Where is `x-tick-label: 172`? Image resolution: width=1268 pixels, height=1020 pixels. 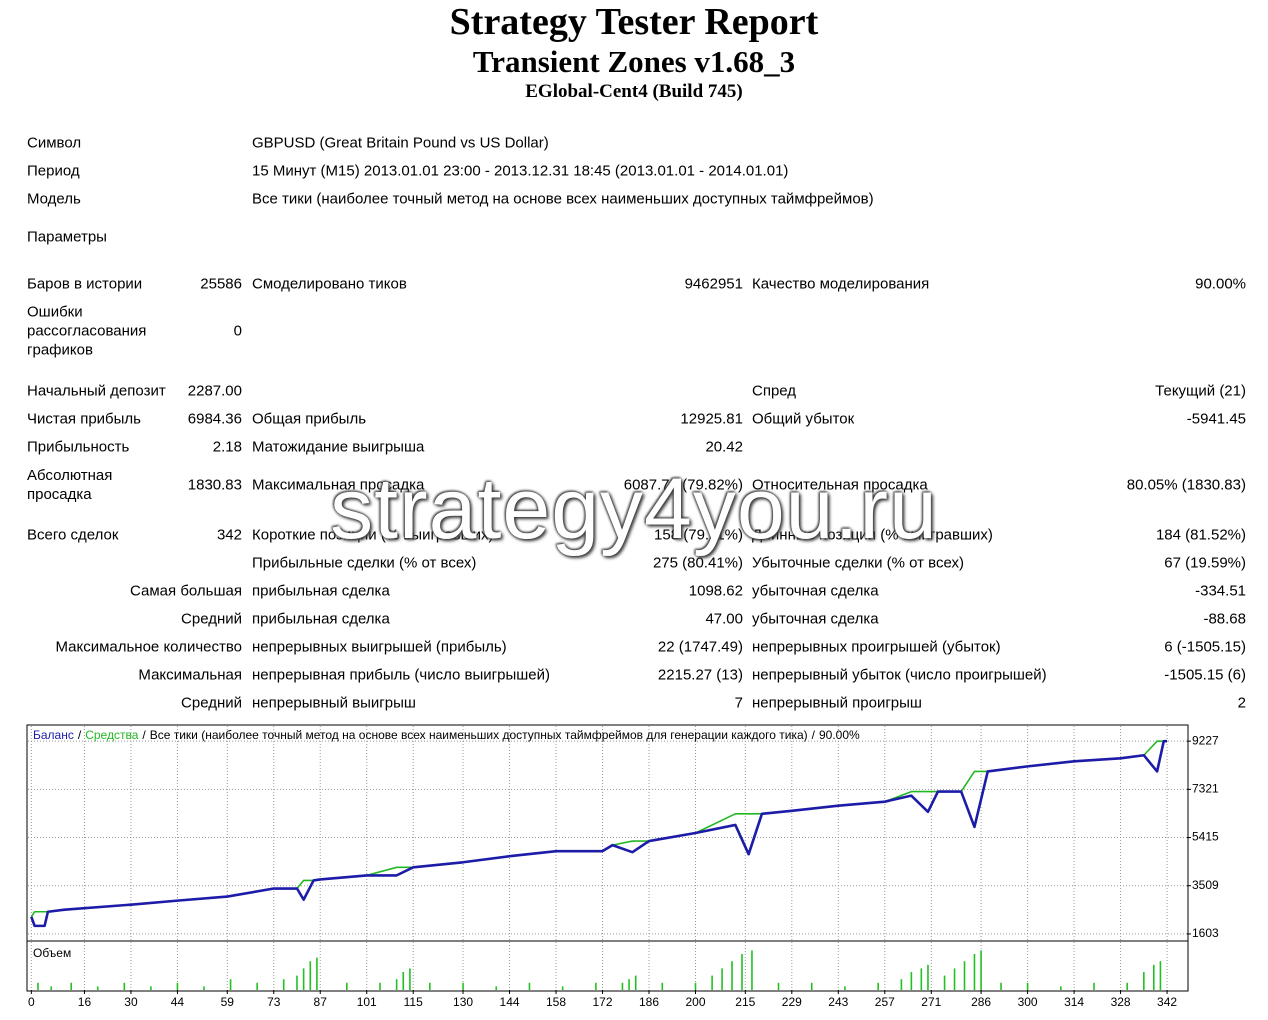
x-tick-label: 172 is located at coordinates (603, 1002).